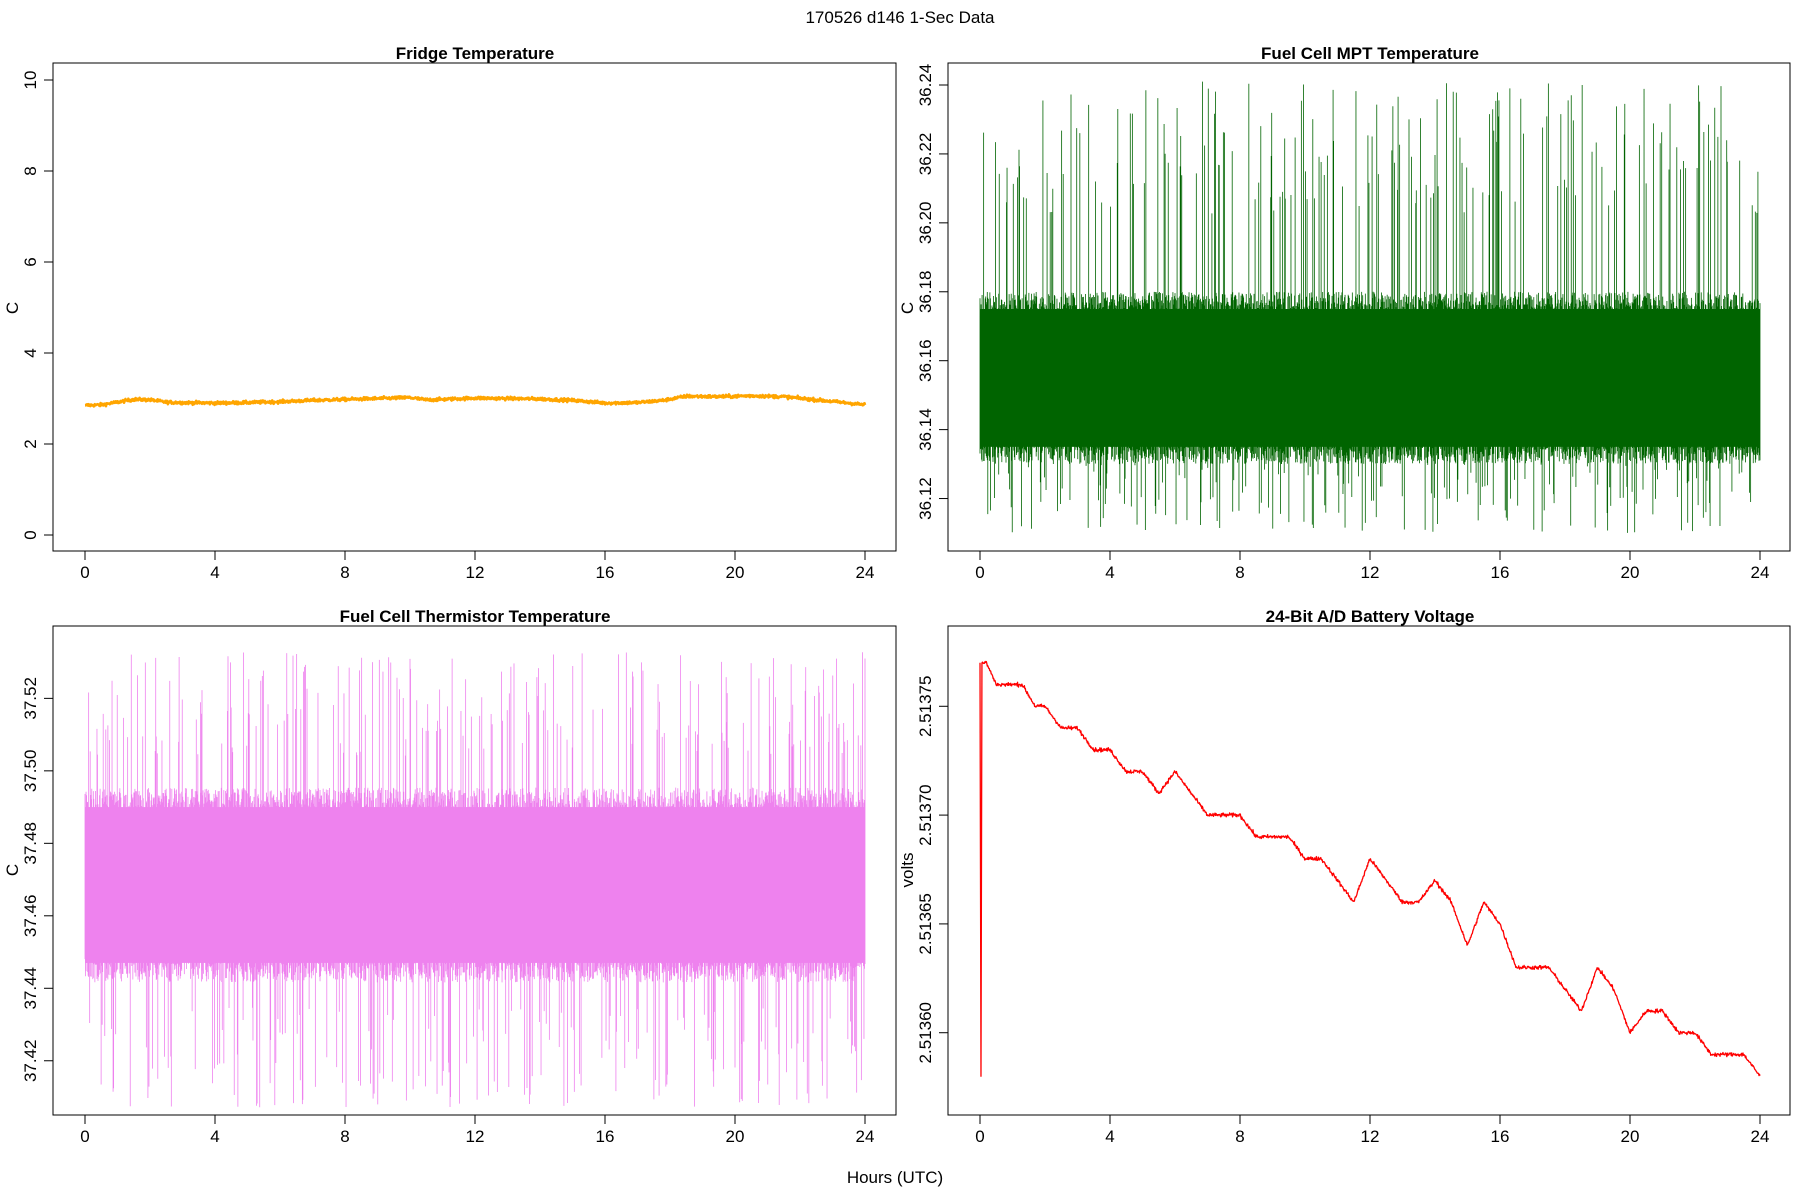  I want to click on y-tick-label: 37.42, so click(30, 1060).